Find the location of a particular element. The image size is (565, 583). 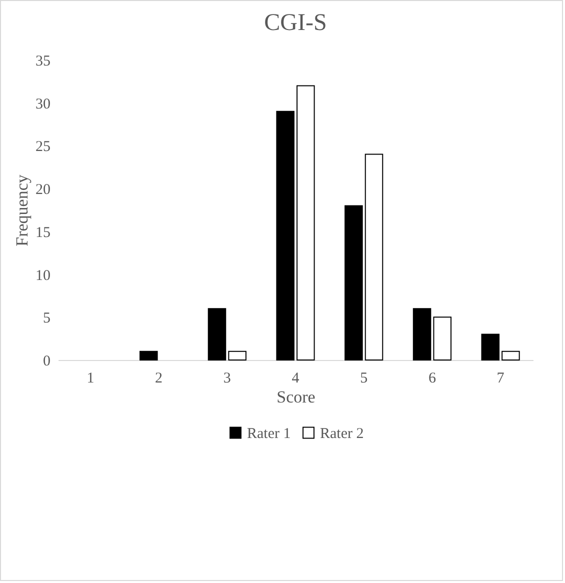

legend-label: Rater 1 is located at coordinates (269, 434).